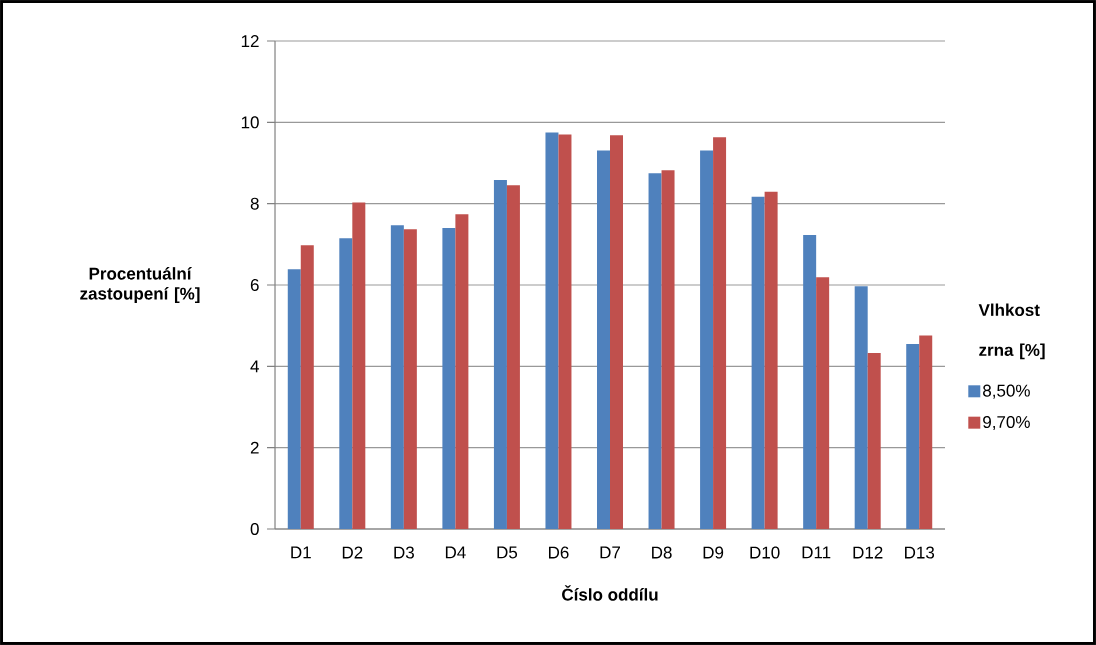 The height and width of the screenshot is (645, 1096). What do you see at coordinates (1006, 423) in the screenshot?
I see `legend-label: 9,70%` at bounding box center [1006, 423].